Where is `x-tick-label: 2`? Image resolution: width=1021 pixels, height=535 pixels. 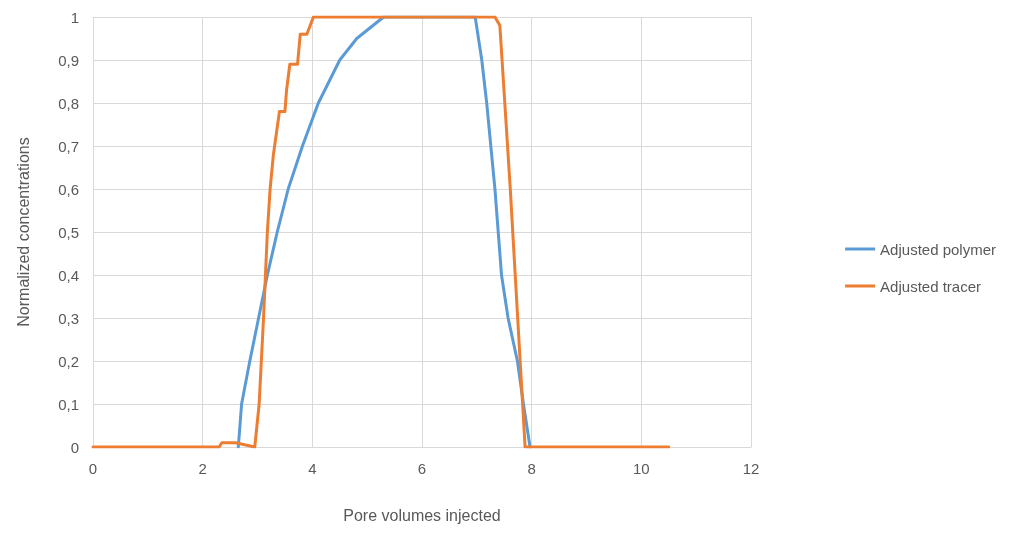 x-tick-label: 2 is located at coordinates (202, 468).